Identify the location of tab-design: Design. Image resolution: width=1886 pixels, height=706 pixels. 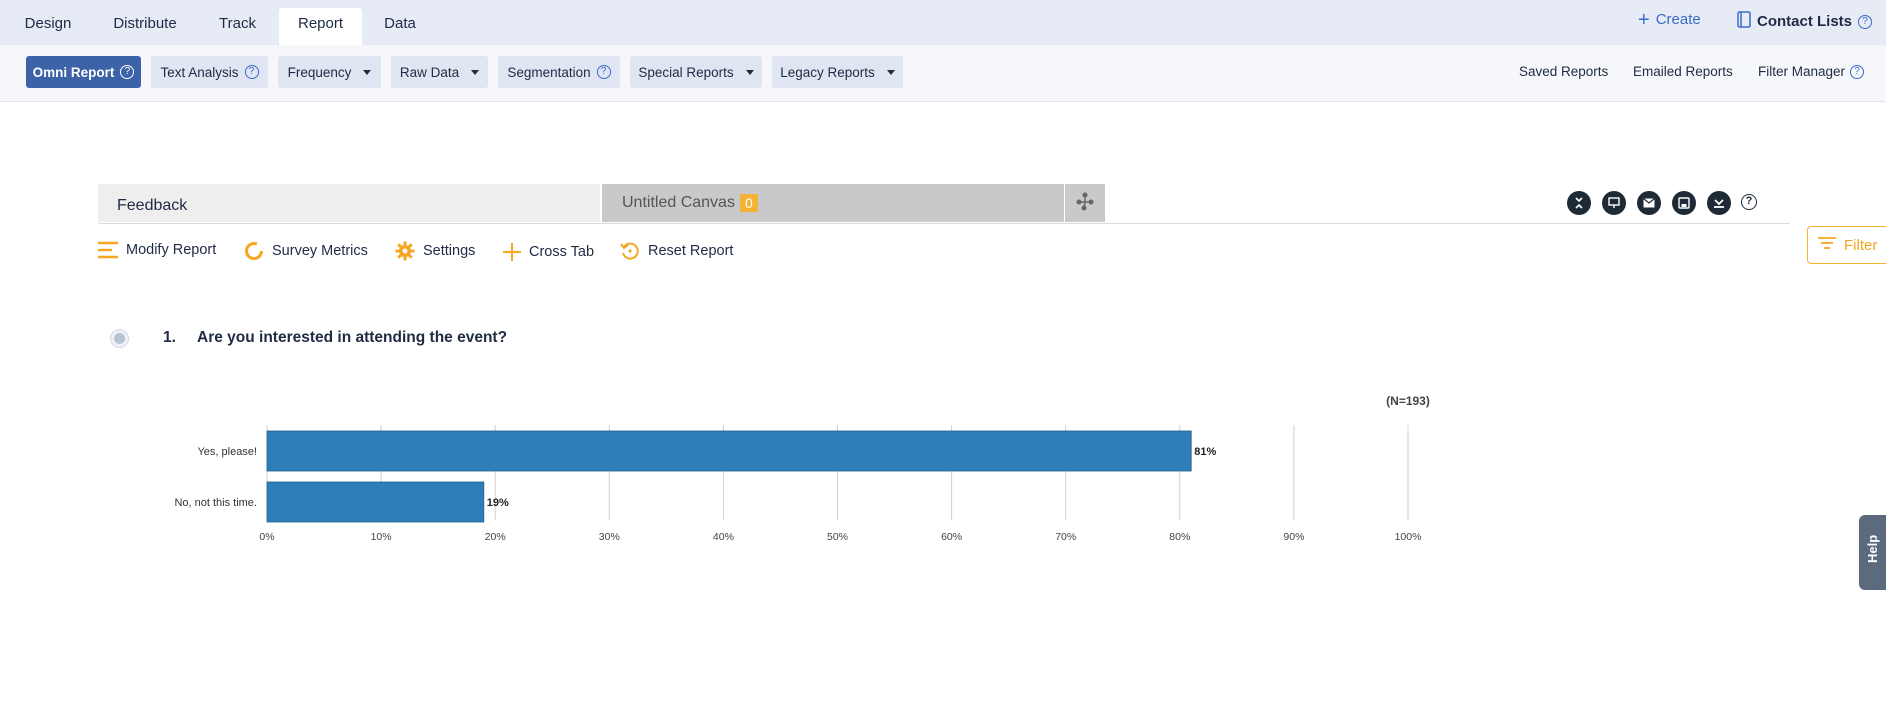
(48, 23).